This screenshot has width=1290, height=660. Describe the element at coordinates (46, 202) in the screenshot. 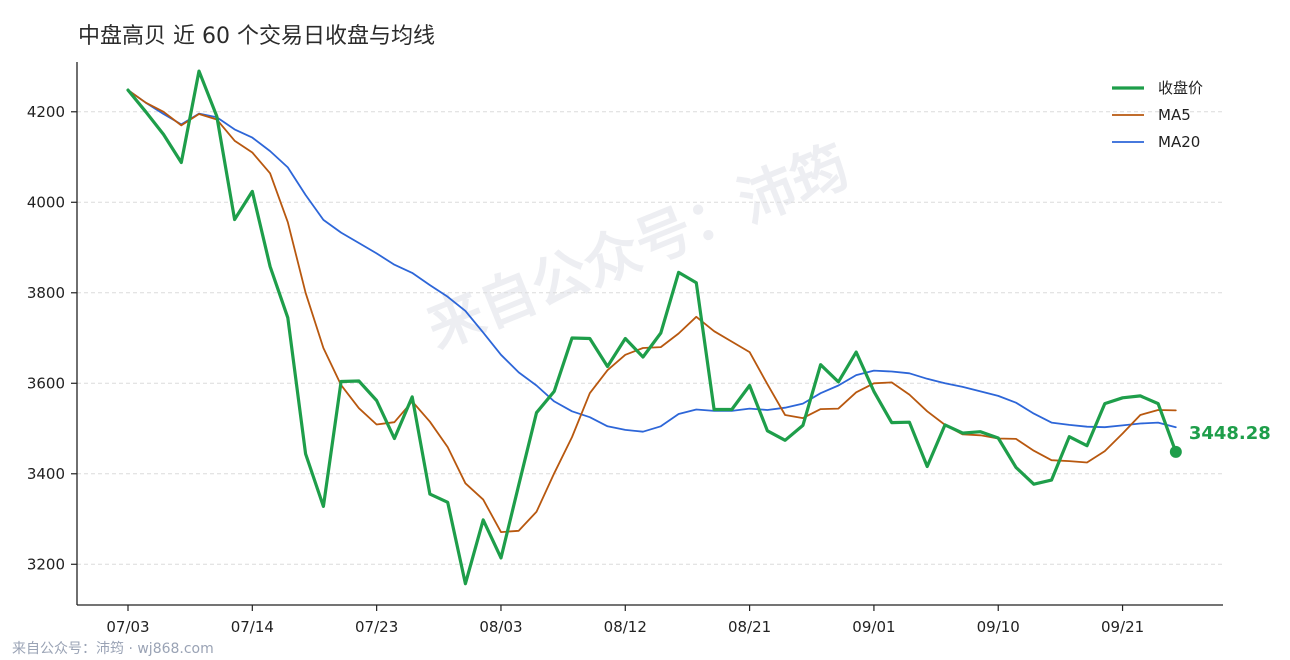

I see `y-tick-label: 4000` at that location.